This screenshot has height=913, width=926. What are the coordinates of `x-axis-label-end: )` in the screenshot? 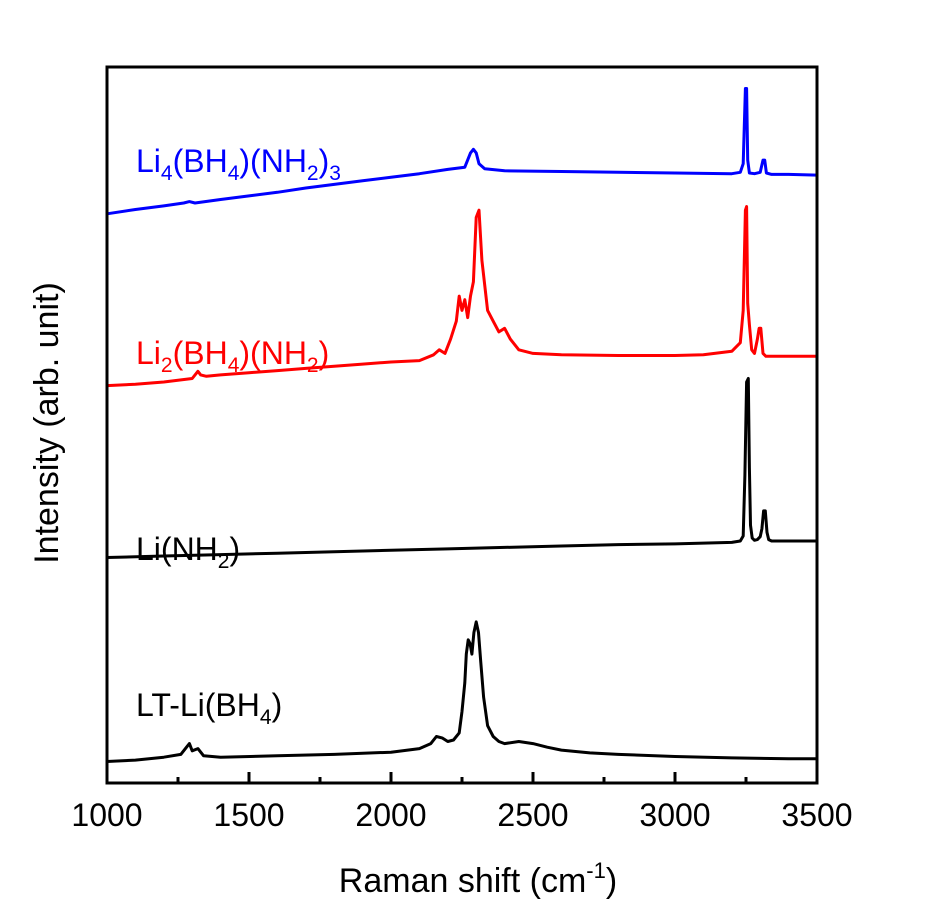 It's located at (611, 881).